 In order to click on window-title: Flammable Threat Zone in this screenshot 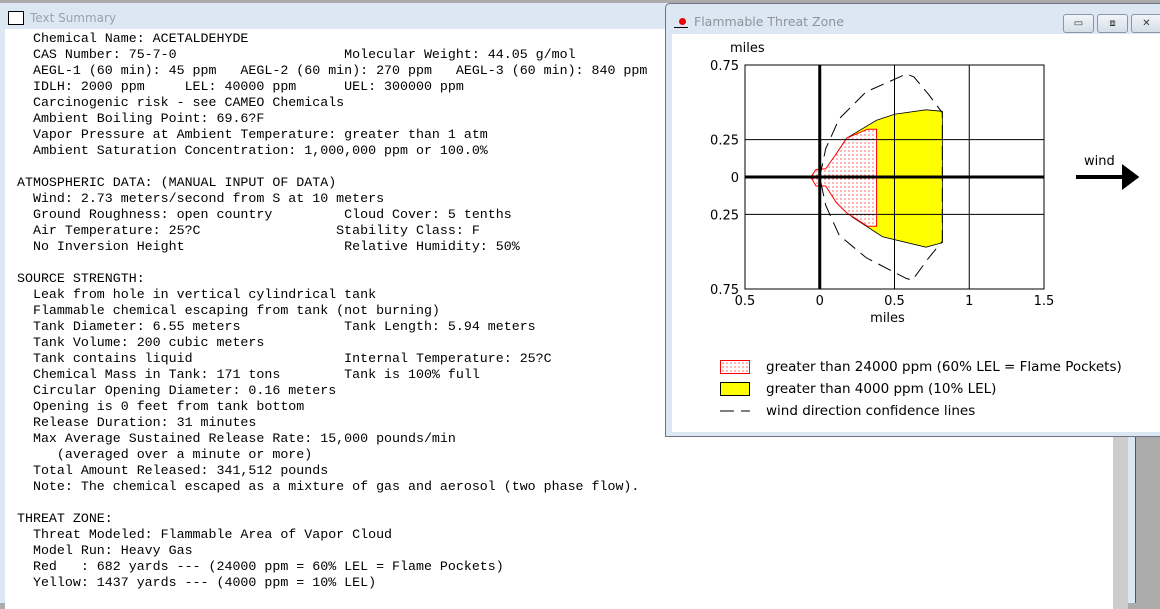, I will do `click(769, 21)`.